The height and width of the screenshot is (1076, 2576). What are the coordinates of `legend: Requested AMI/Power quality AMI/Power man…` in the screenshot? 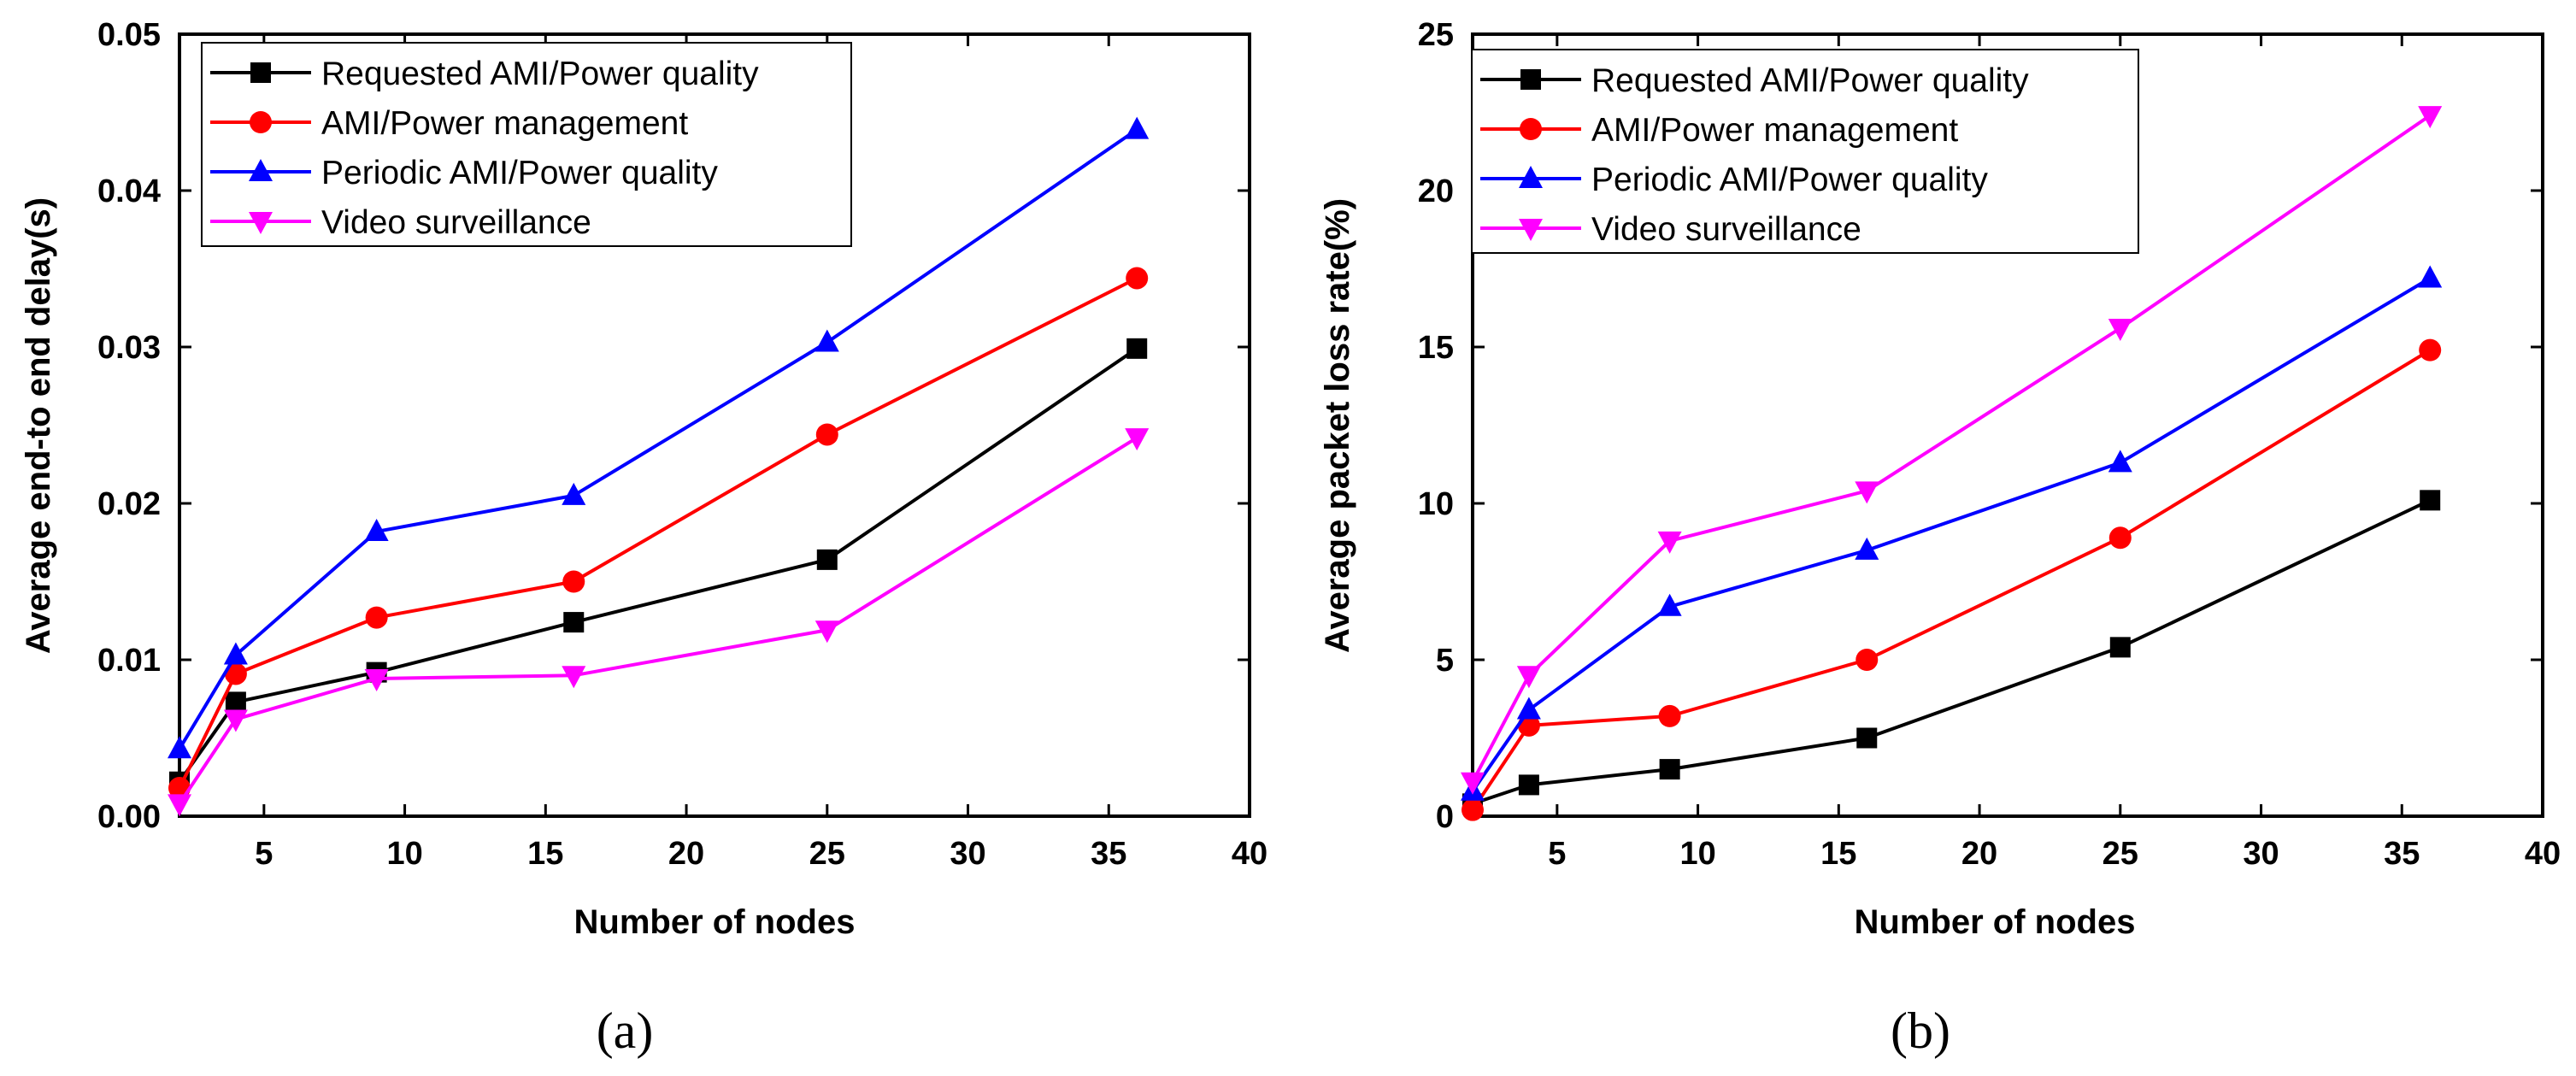 It's located at (526, 144).